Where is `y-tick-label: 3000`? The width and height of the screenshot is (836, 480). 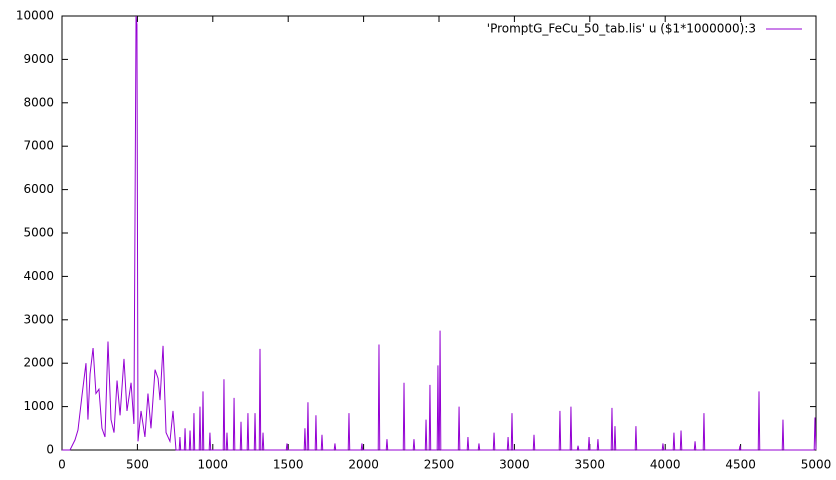
y-tick-label: 3000 is located at coordinates (38, 319).